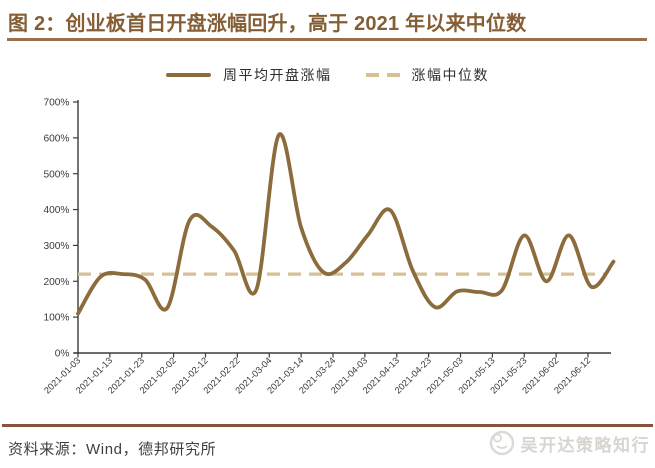 This screenshot has height=468, width=655. Describe the element at coordinates (277, 75) in the screenshot. I see `legend-label-weekly-avg: 周平均开盘涨幅` at that location.